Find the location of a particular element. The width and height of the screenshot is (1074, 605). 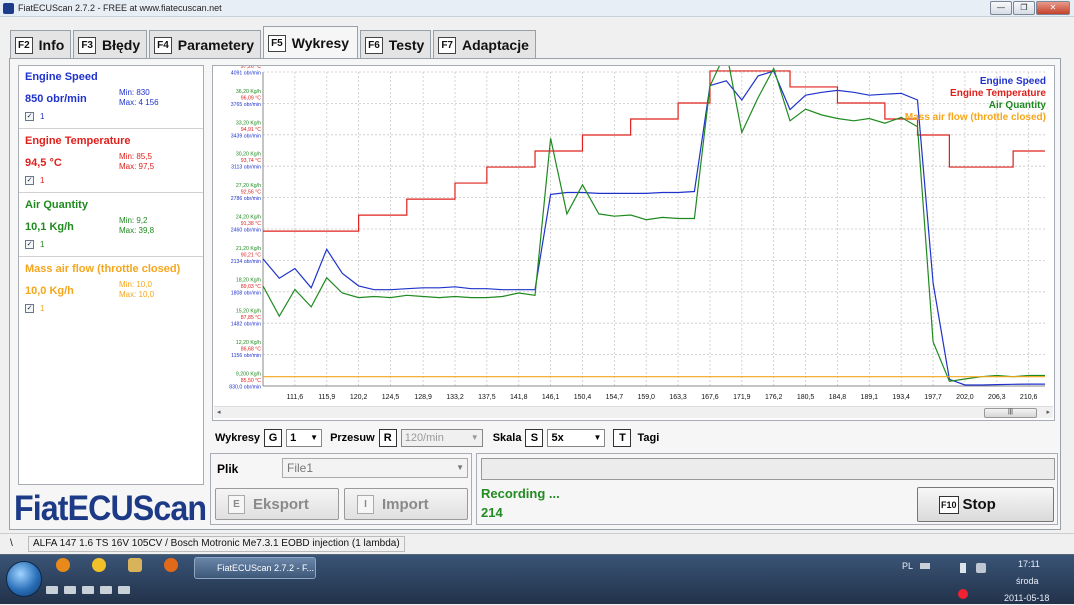

y-tick-label: 1808 obr/min is located at coordinates (246, 293).